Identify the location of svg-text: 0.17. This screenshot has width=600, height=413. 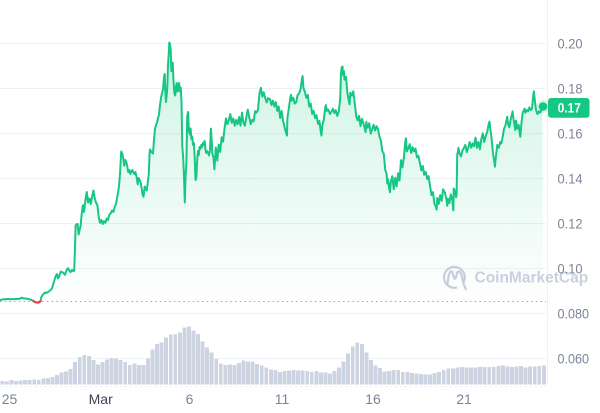
(569, 108).